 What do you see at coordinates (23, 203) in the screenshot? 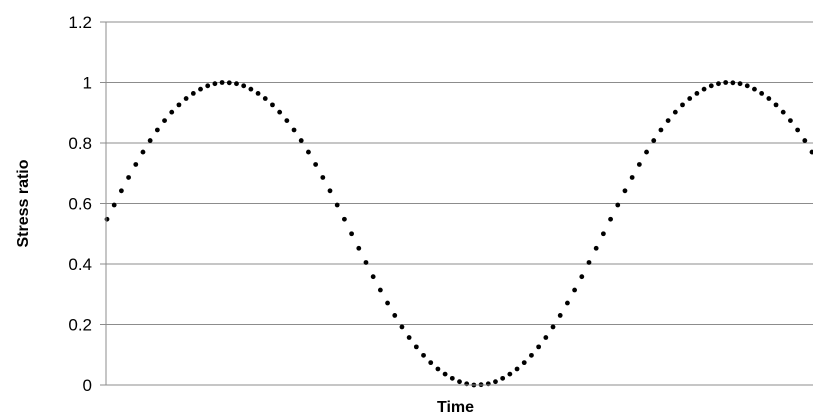
I see `y-axis-title: Stress ratio` at bounding box center [23, 203].